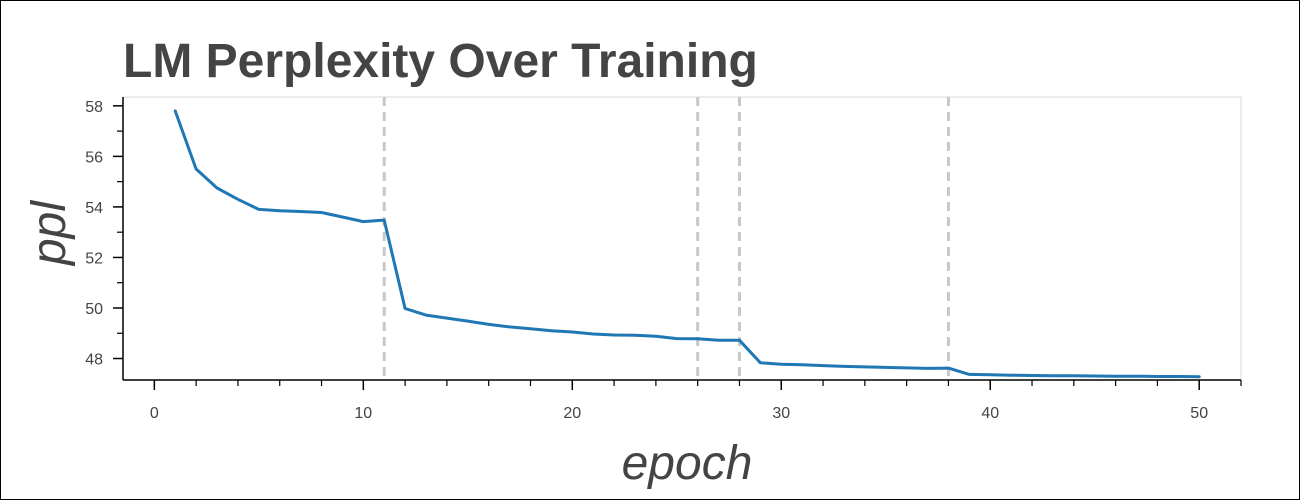  I want to click on x-tick-label-20: 20, so click(572, 413).